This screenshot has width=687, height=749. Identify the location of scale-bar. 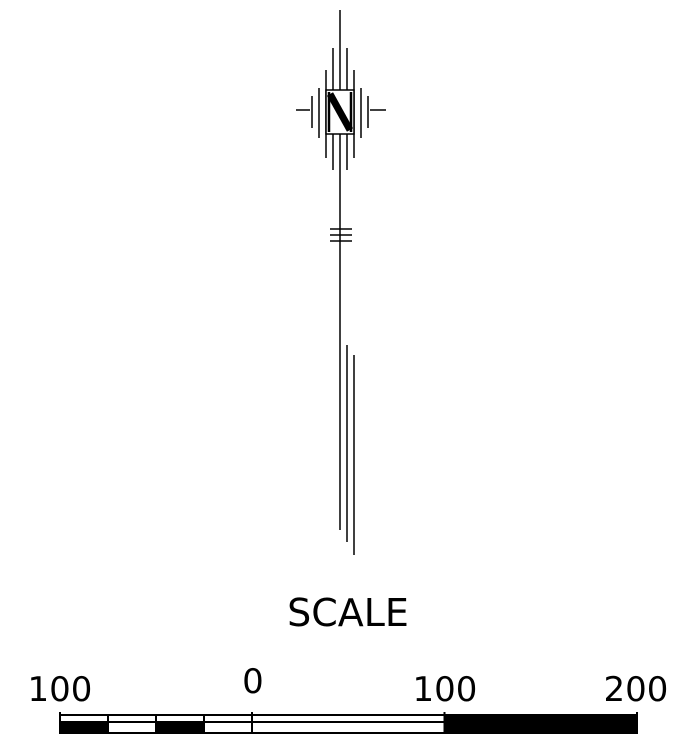
(348, 723).